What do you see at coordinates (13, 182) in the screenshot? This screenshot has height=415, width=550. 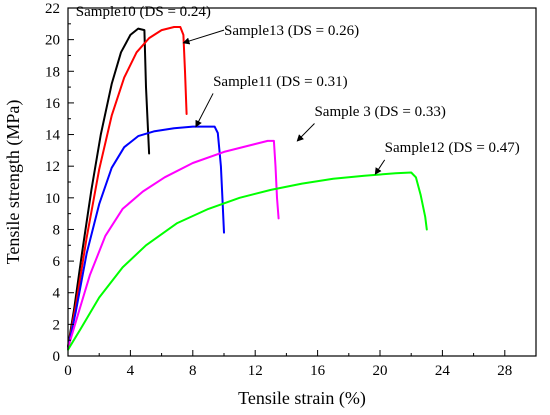 I see `y-axis-title: Tensile strength (MPa)` at bounding box center [13, 182].